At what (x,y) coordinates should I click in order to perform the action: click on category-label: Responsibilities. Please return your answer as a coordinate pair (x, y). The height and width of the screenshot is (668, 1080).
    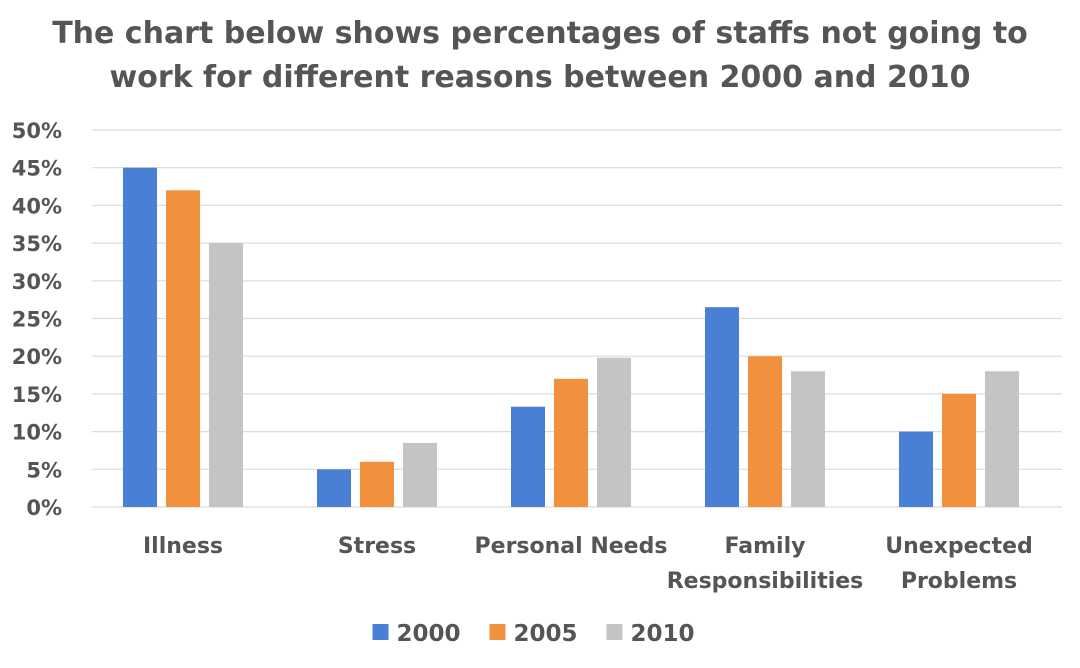
    Looking at the image, I should click on (765, 581).